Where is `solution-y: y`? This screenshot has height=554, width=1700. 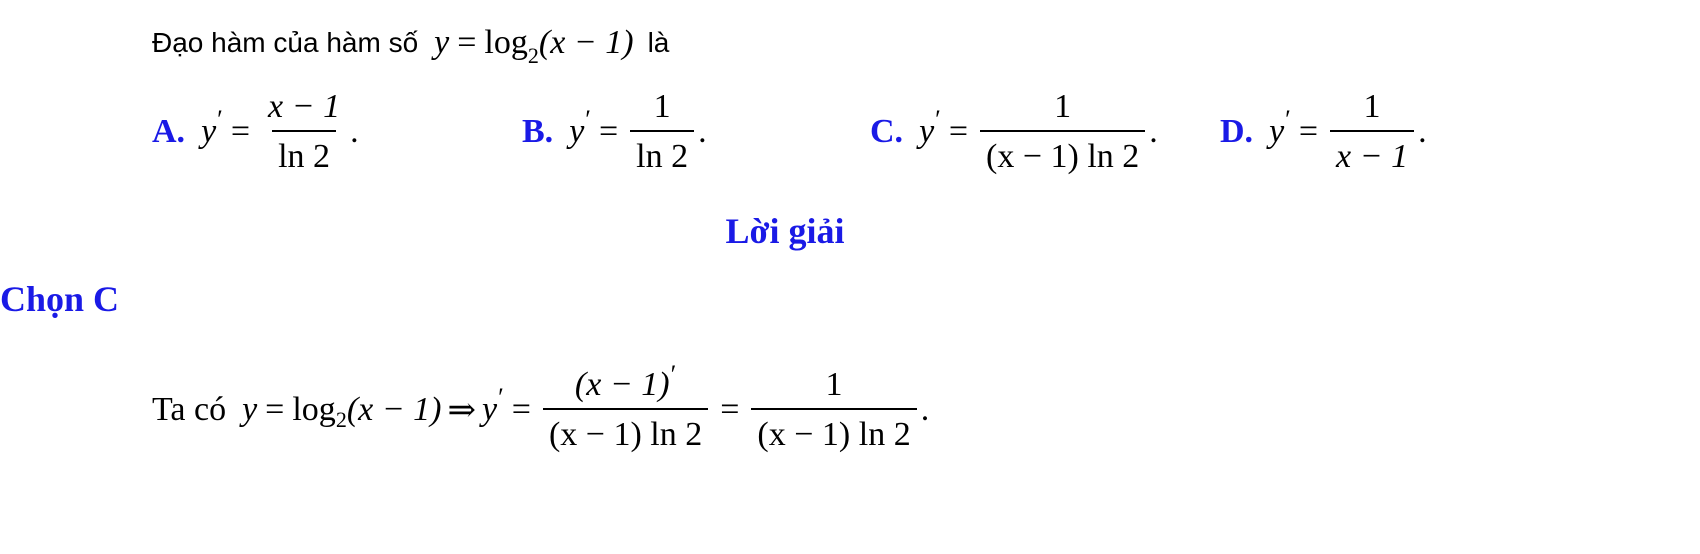
solution-y: y is located at coordinates (250, 409).